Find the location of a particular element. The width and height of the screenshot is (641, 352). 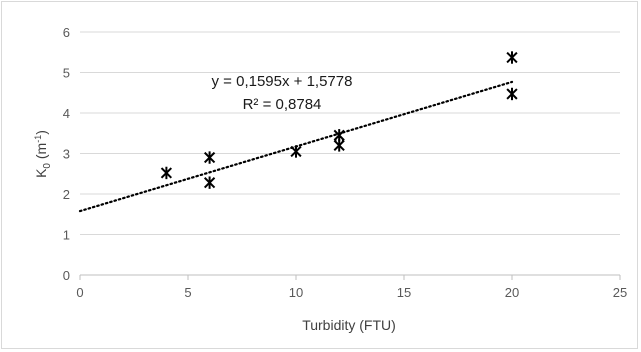

x-tick-label: 20 is located at coordinates (512, 292).